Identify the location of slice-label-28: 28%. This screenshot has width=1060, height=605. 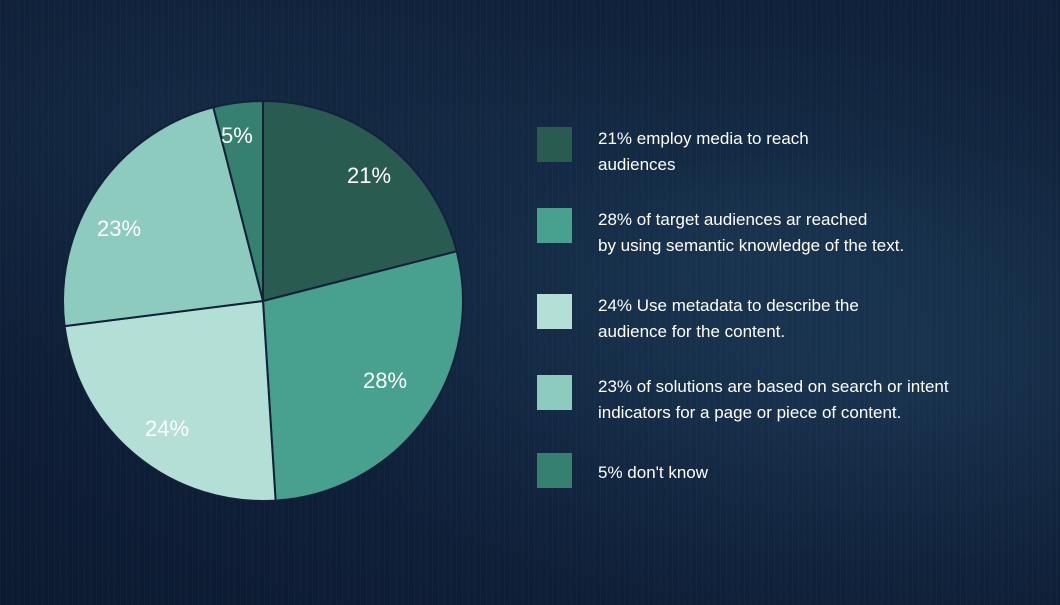
(385, 380).